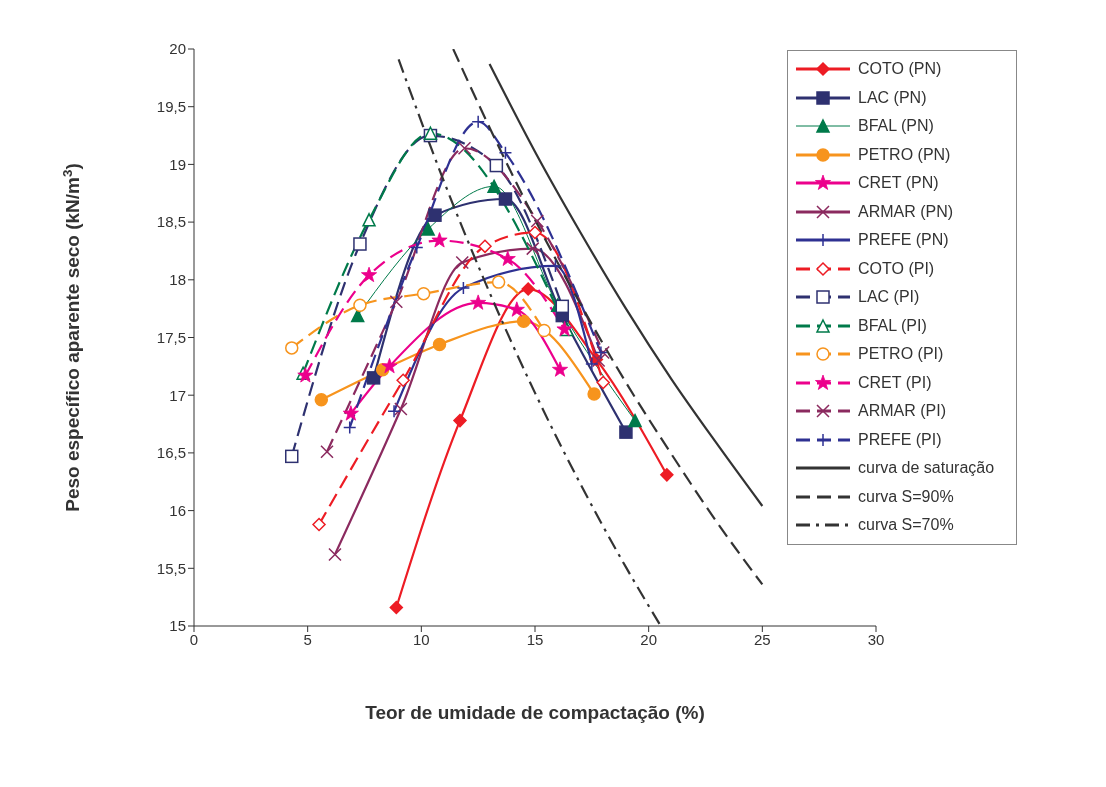 Image resolution: width=1106 pixels, height=787 pixels. What do you see at coordinates (177, 280) in the screenshot?
I see `y-tick-label: 18` at bounding box center [177, 280].